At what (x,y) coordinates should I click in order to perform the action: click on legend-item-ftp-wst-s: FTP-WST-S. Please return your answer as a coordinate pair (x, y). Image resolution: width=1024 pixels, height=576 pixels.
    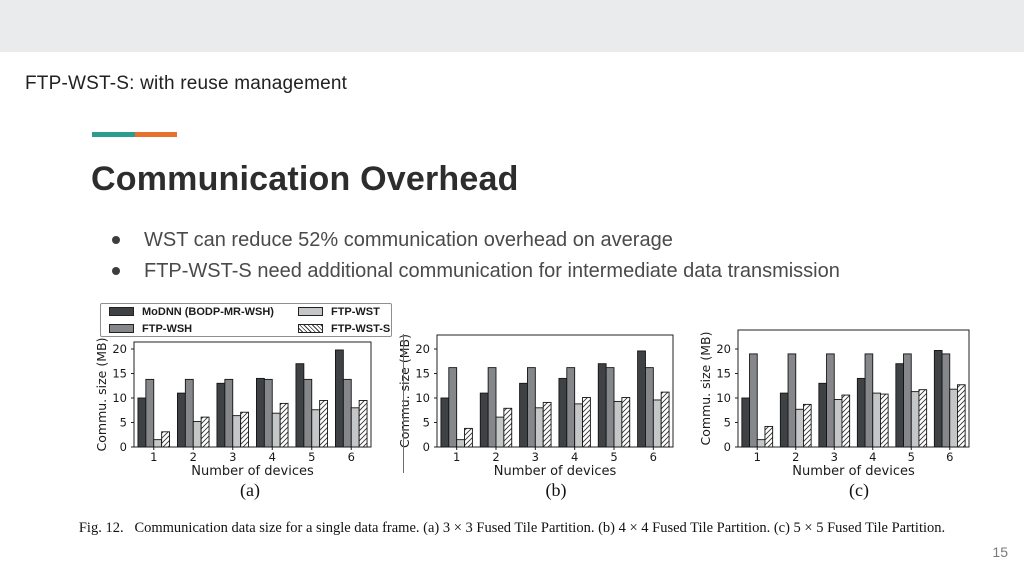
    Looking at the image, I should click on (344, 329).